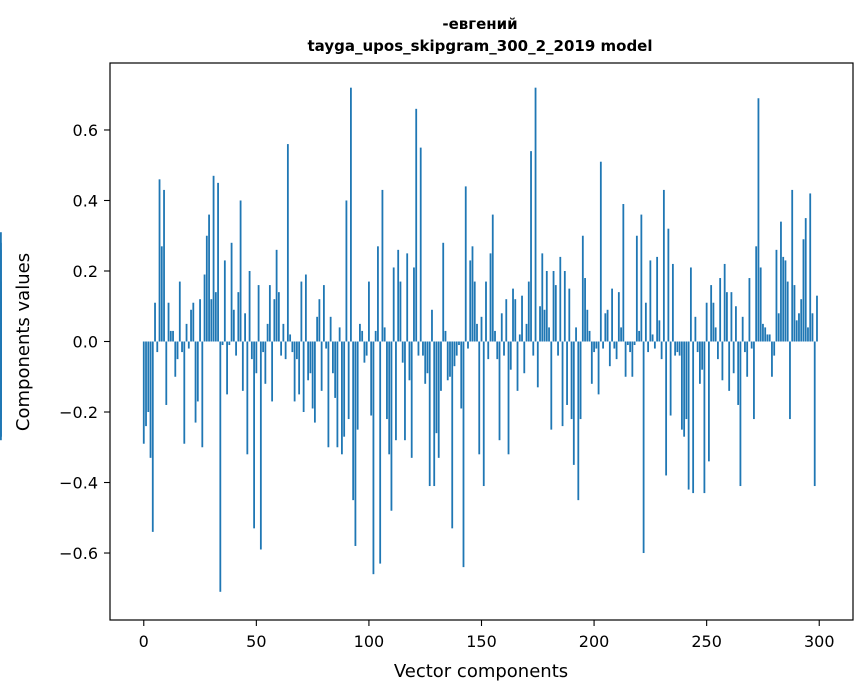 The height and width of the screenshot is (696, 867). Describe the element at coordinates (369, 641) in the screenshot. I see `x-tick-label: 100` at that location.